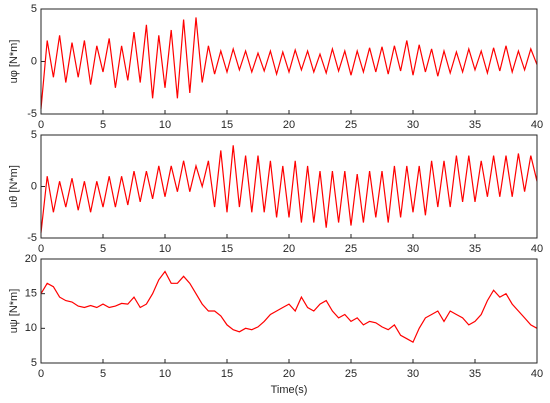  What do you see at coordinates (14, 62) in the screenshot?
I see `y-axis-label: uφ [N*m]` at bounding box center [14, 62].